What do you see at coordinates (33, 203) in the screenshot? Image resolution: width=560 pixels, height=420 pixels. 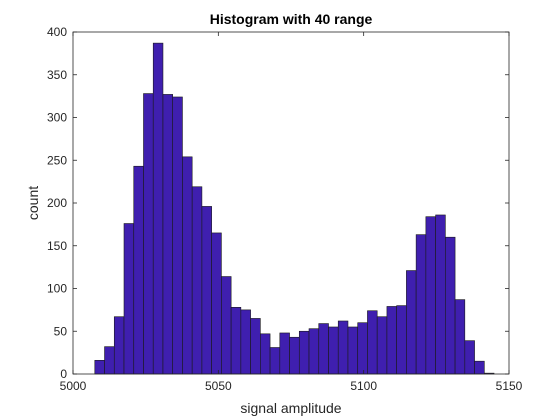 I see `y-axis-label: count` at bounding box center [33, 203].